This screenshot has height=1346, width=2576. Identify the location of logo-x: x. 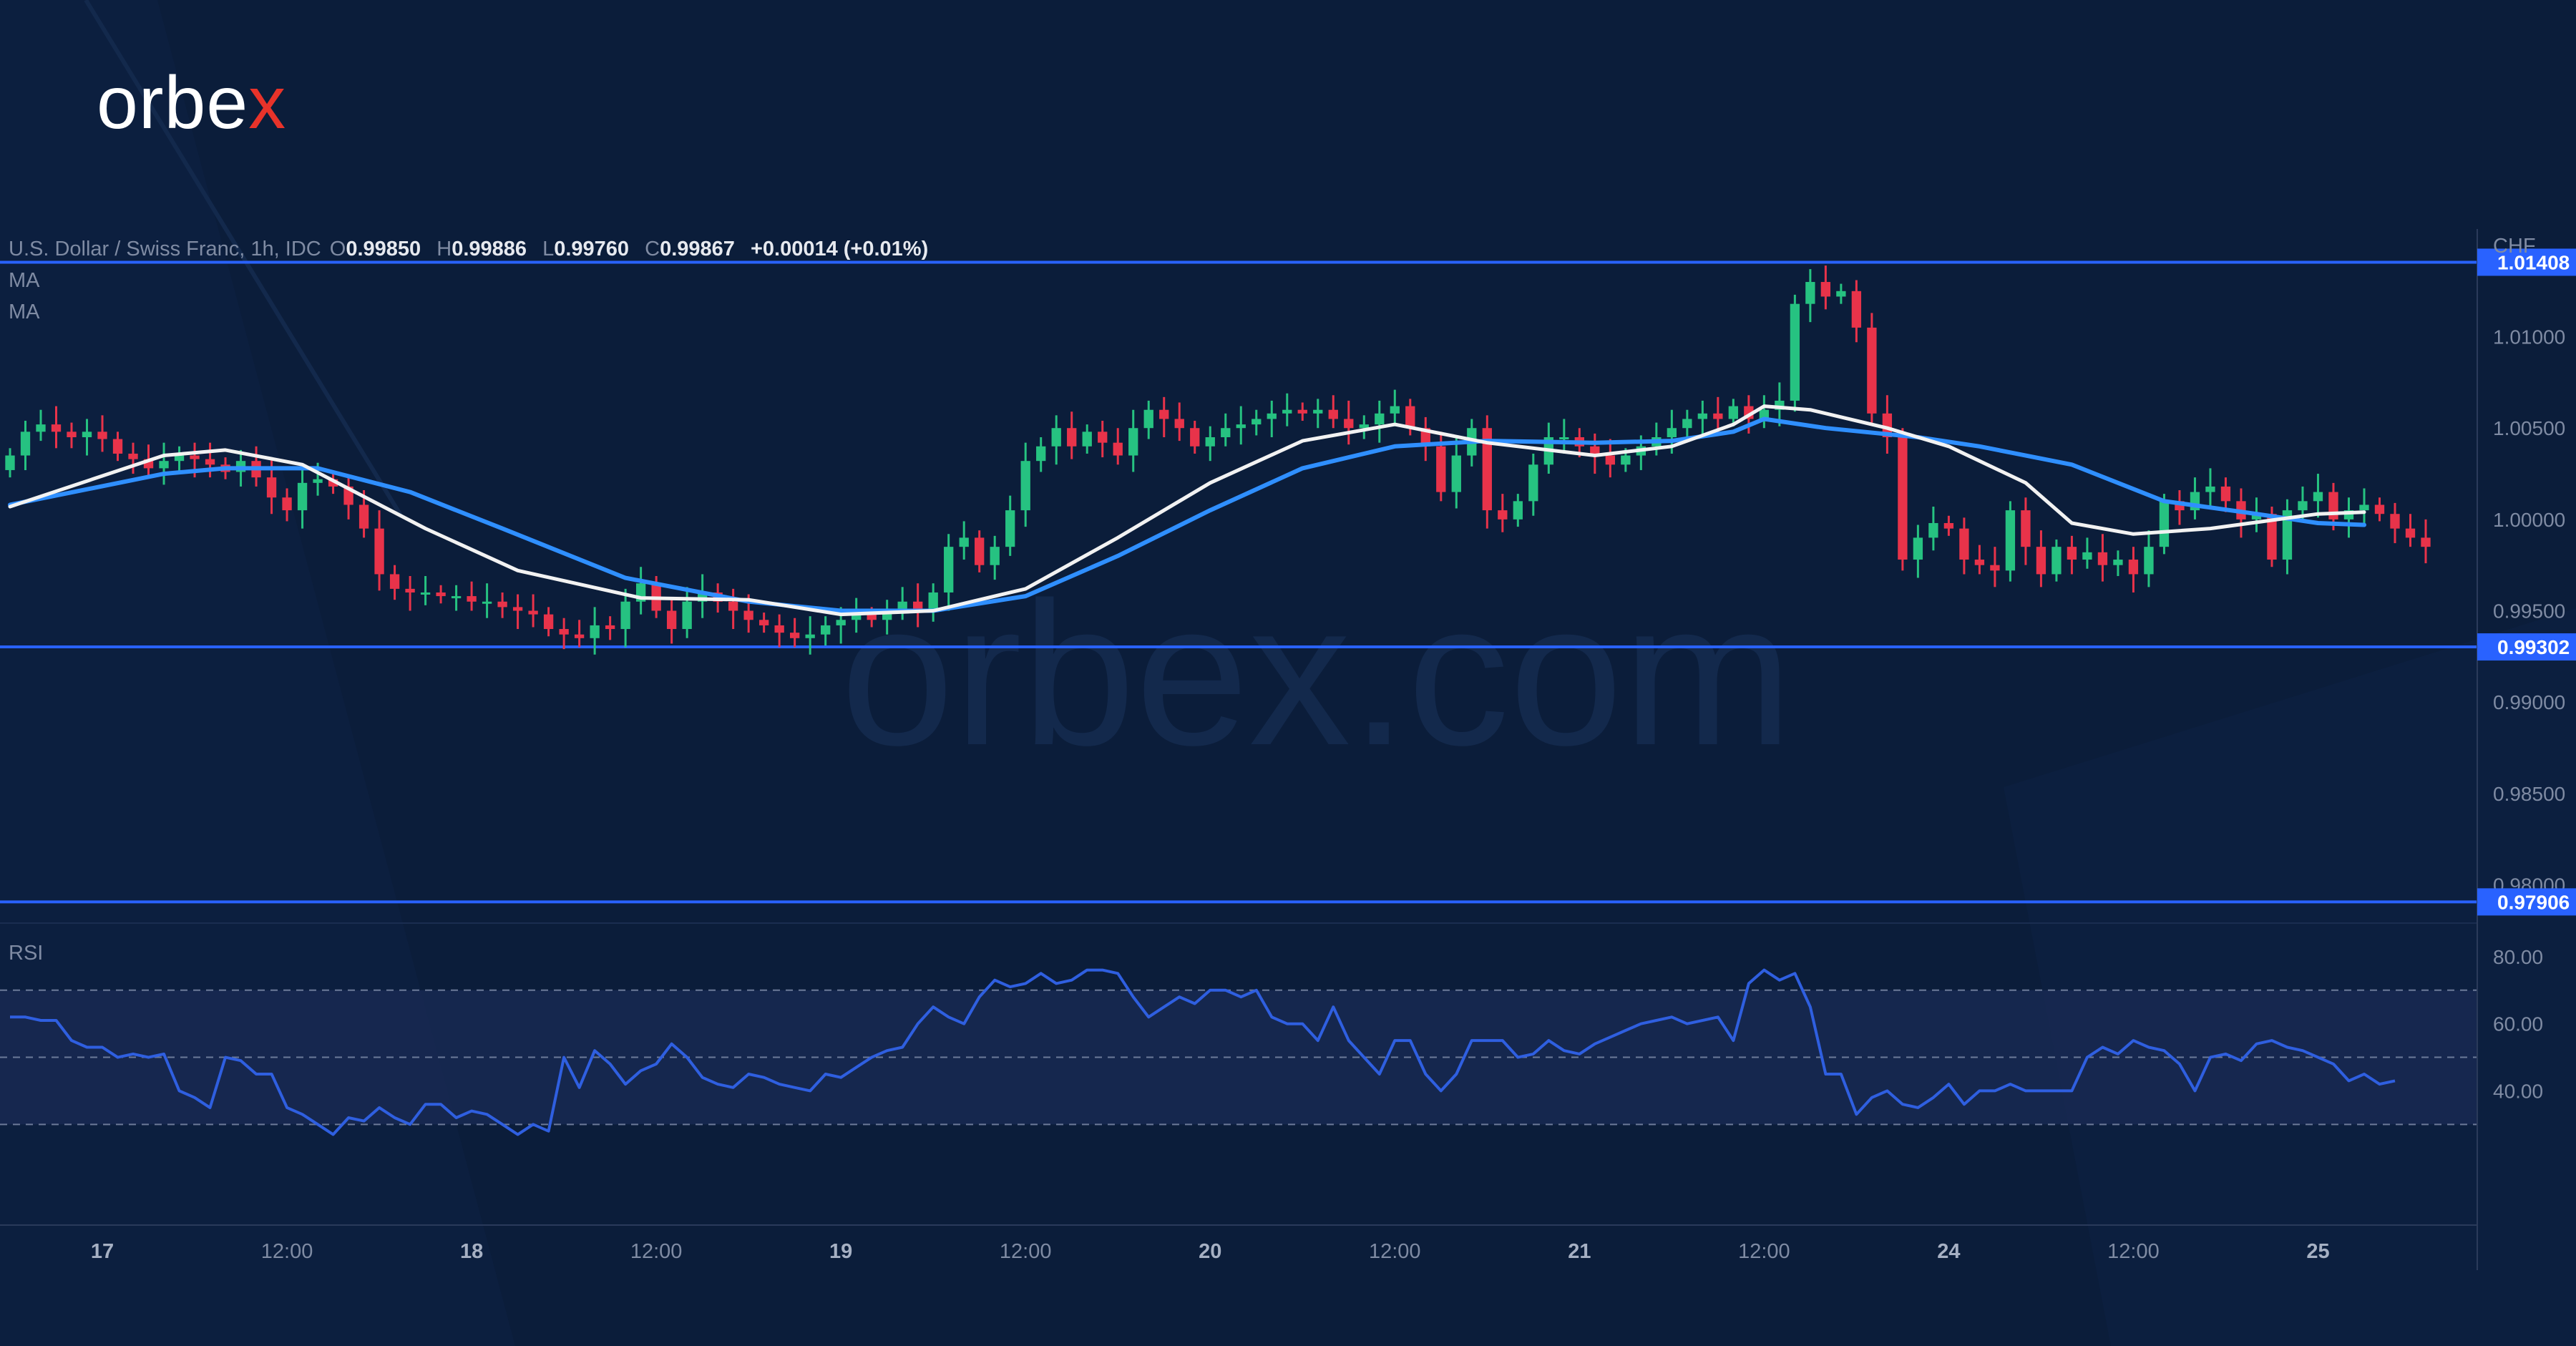
(267, 103).